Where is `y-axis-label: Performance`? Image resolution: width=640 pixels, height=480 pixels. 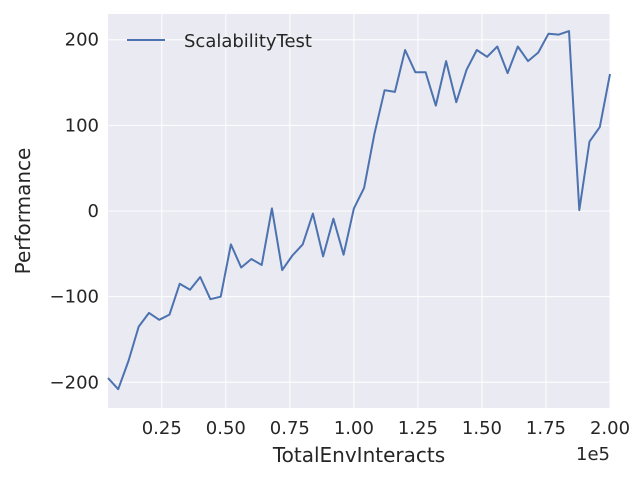
y-axis-label: Performance is located at coordinates (23, 211).